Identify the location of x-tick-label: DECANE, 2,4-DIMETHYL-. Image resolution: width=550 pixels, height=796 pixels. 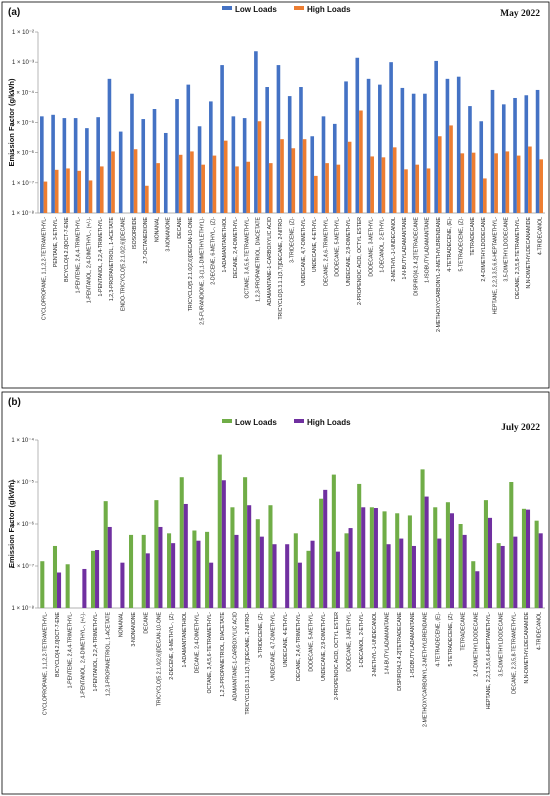
(197, 643).